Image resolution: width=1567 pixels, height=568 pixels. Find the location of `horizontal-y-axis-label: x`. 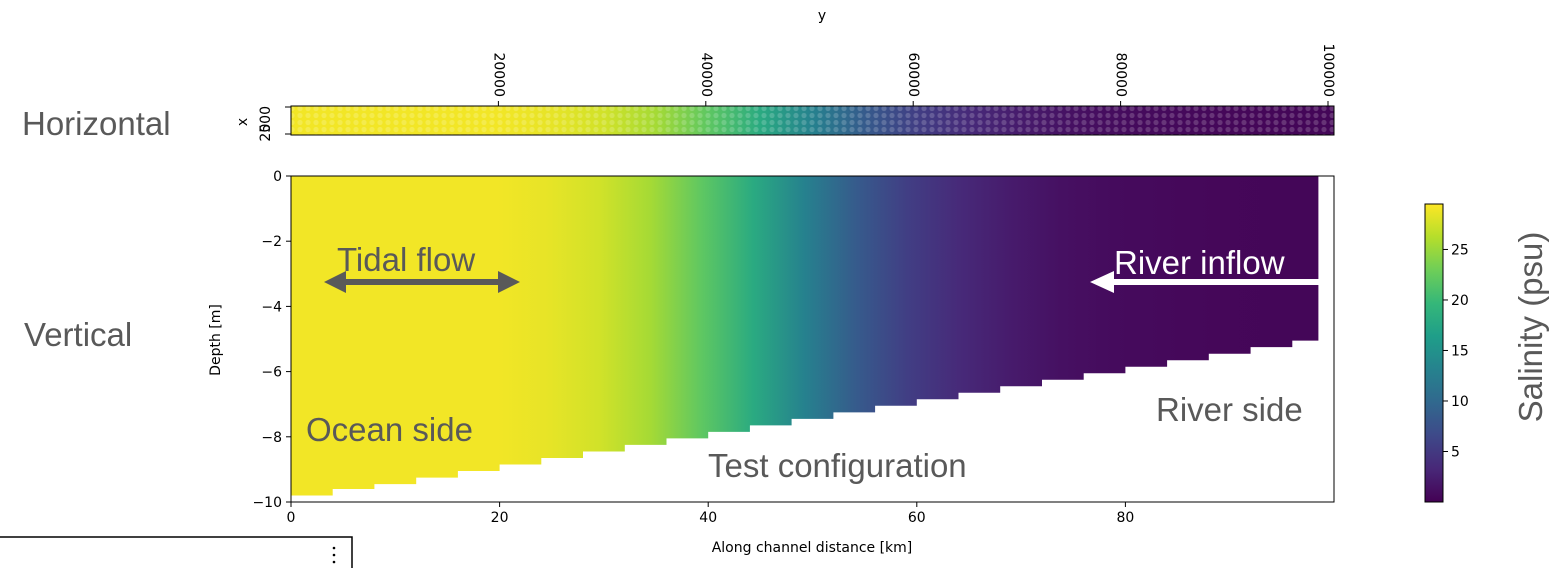

horizontal-y-axis-label: x is located at coordinates (243, 122).